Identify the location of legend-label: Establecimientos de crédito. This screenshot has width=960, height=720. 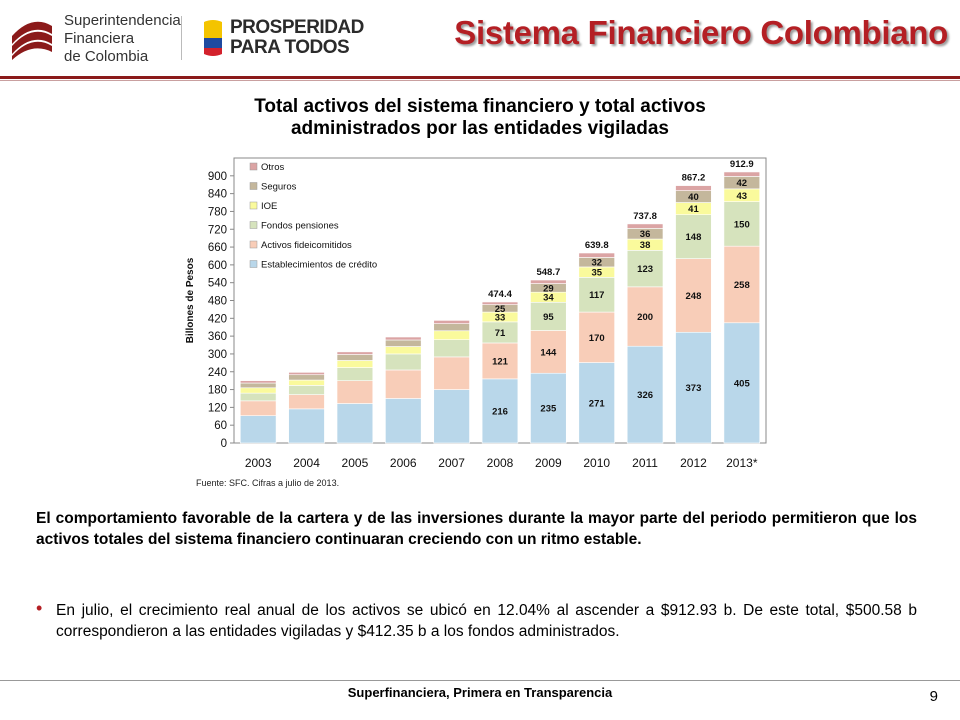
(319, 265).